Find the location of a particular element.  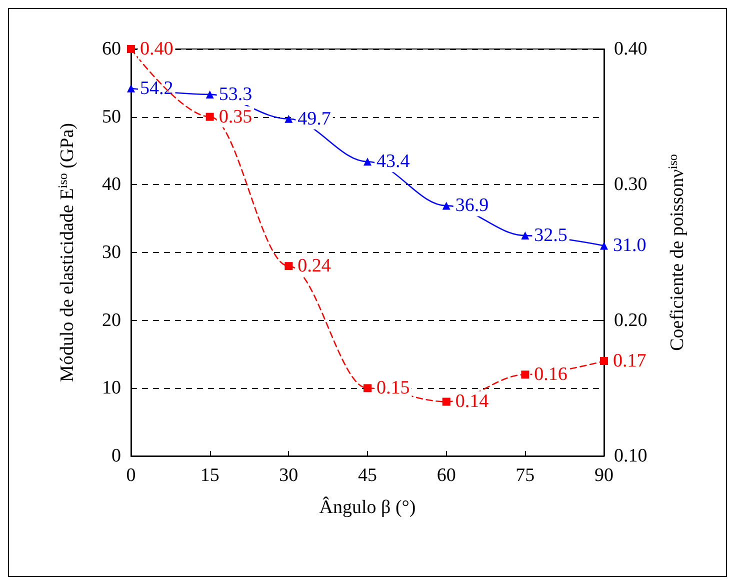

data-label: 0.35 is located at coordinates (235, 117).